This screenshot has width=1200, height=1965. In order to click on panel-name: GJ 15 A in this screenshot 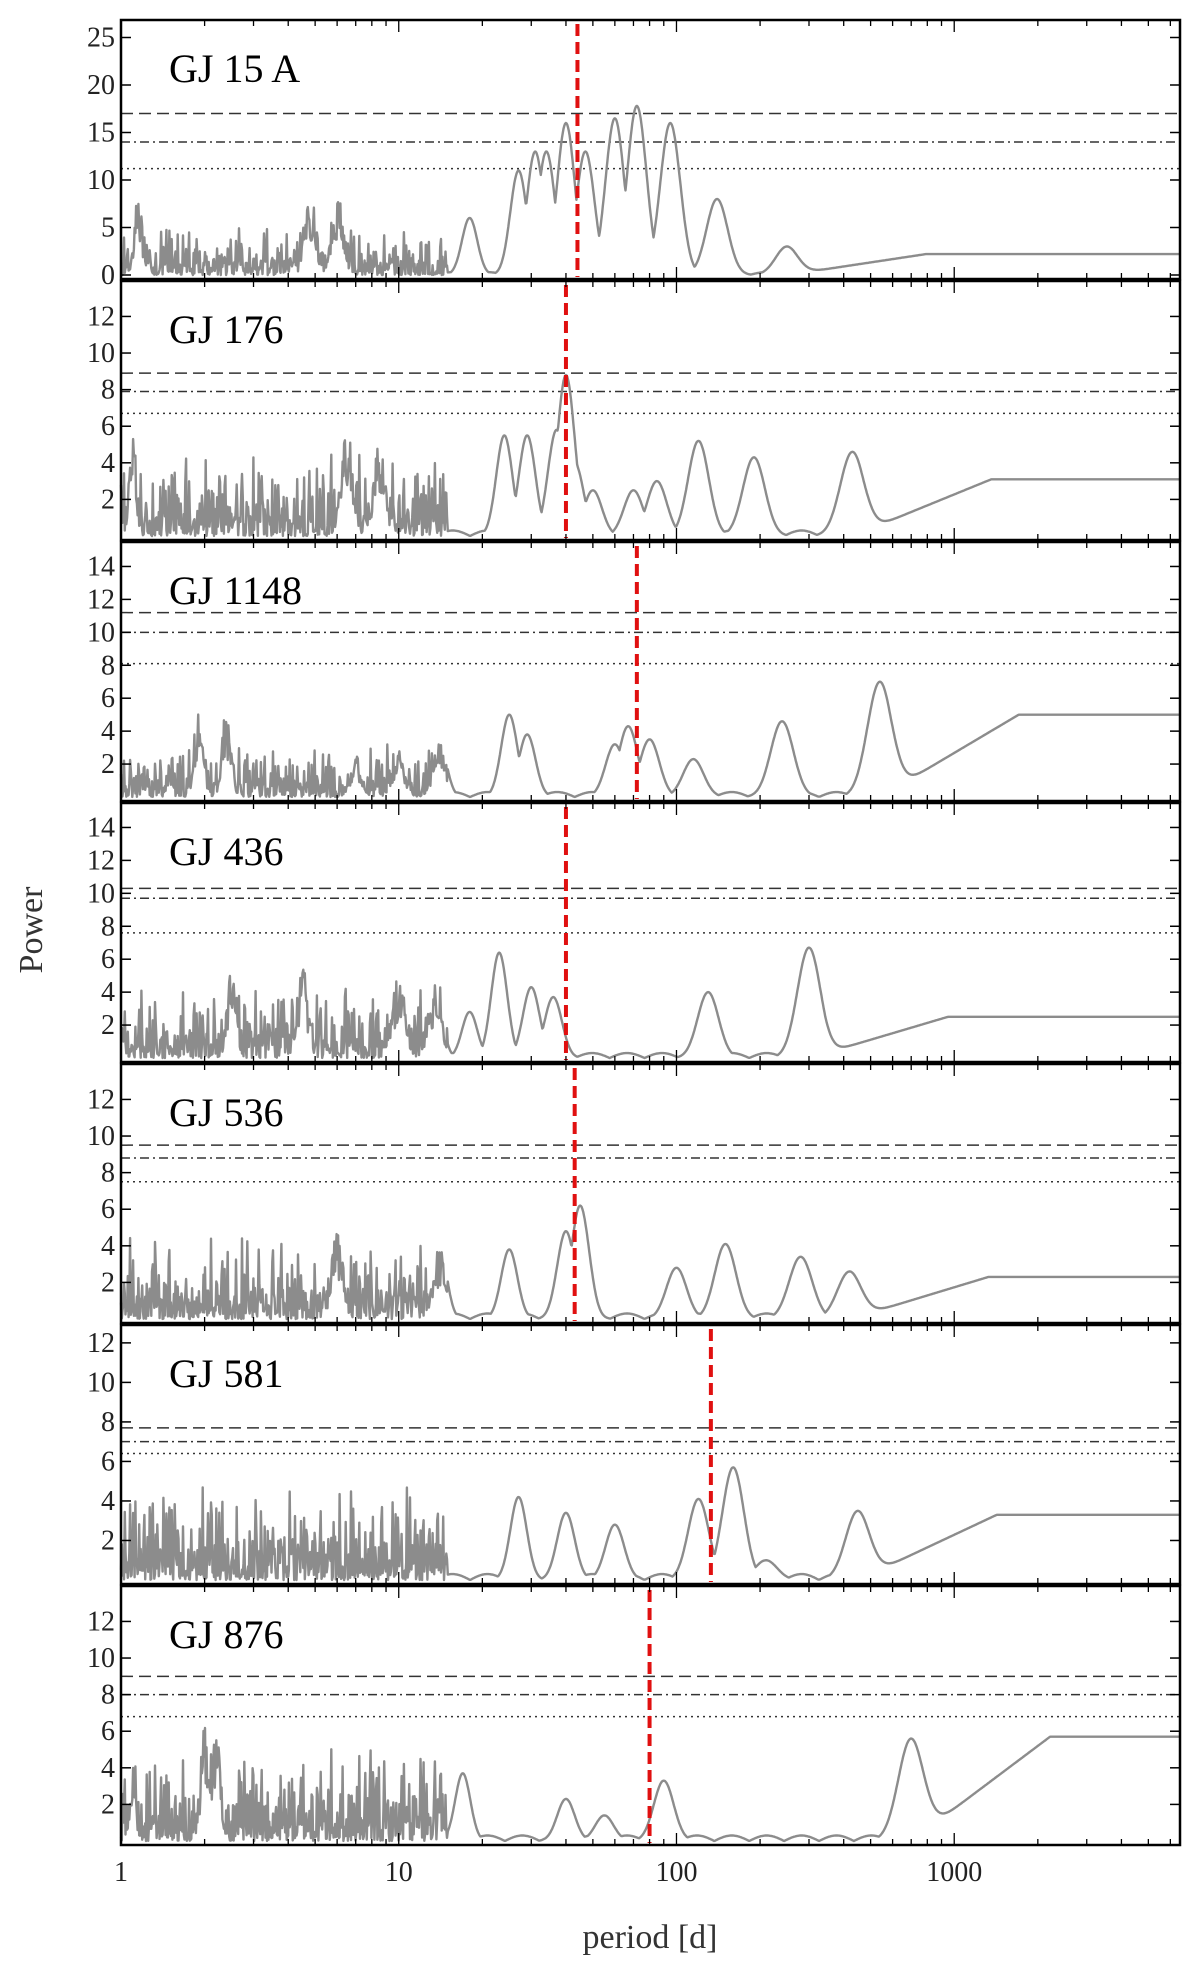, I will do `click(234, 68)`.